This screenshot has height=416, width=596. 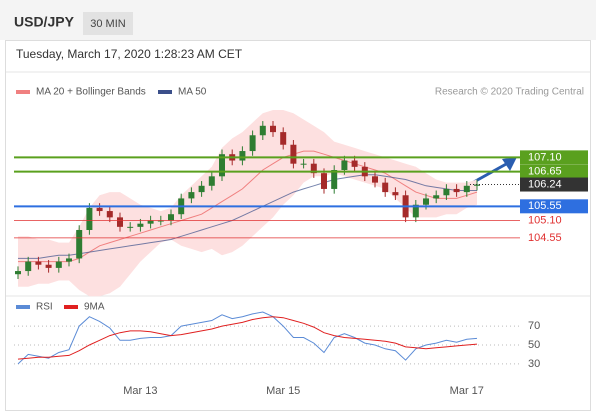 I want to click on datetime: Tuesday, March 17, 2020 1:28:23 AM CET, so click(x=129, y=54).